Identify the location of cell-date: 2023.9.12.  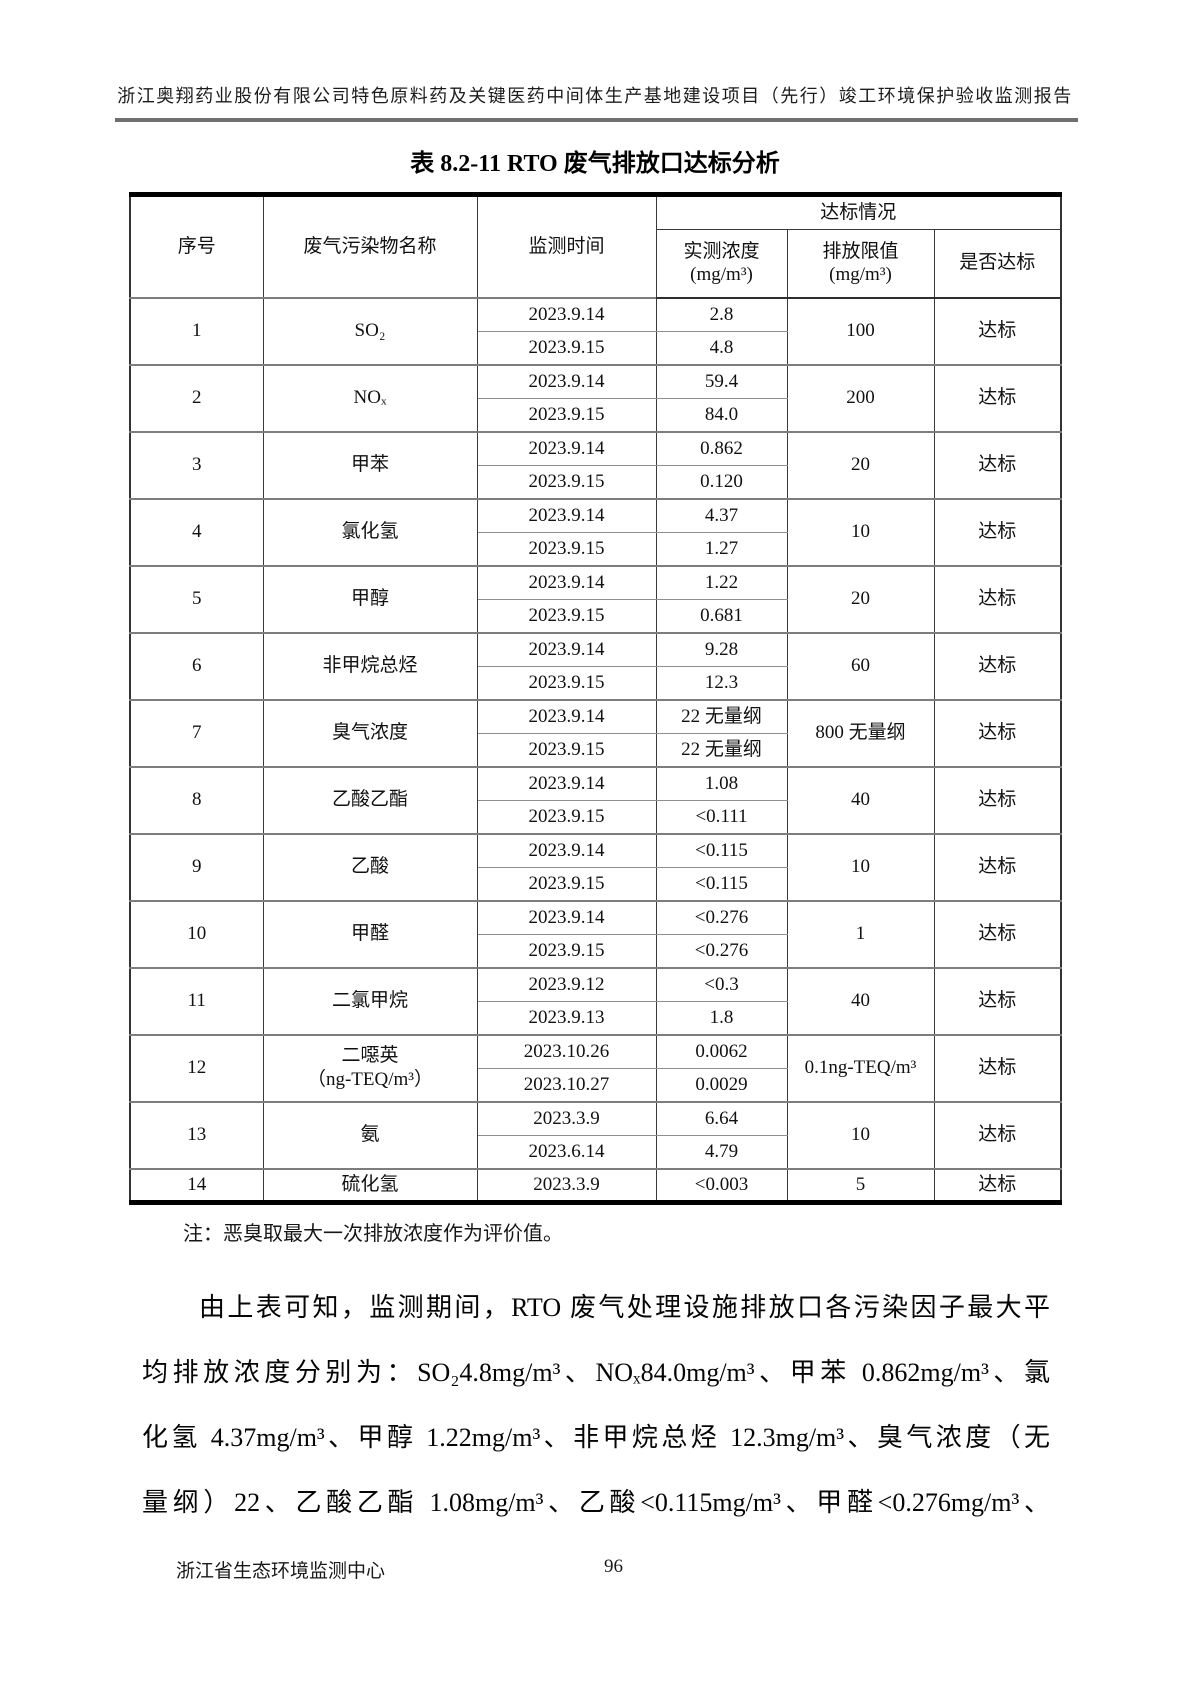
(566, 984).